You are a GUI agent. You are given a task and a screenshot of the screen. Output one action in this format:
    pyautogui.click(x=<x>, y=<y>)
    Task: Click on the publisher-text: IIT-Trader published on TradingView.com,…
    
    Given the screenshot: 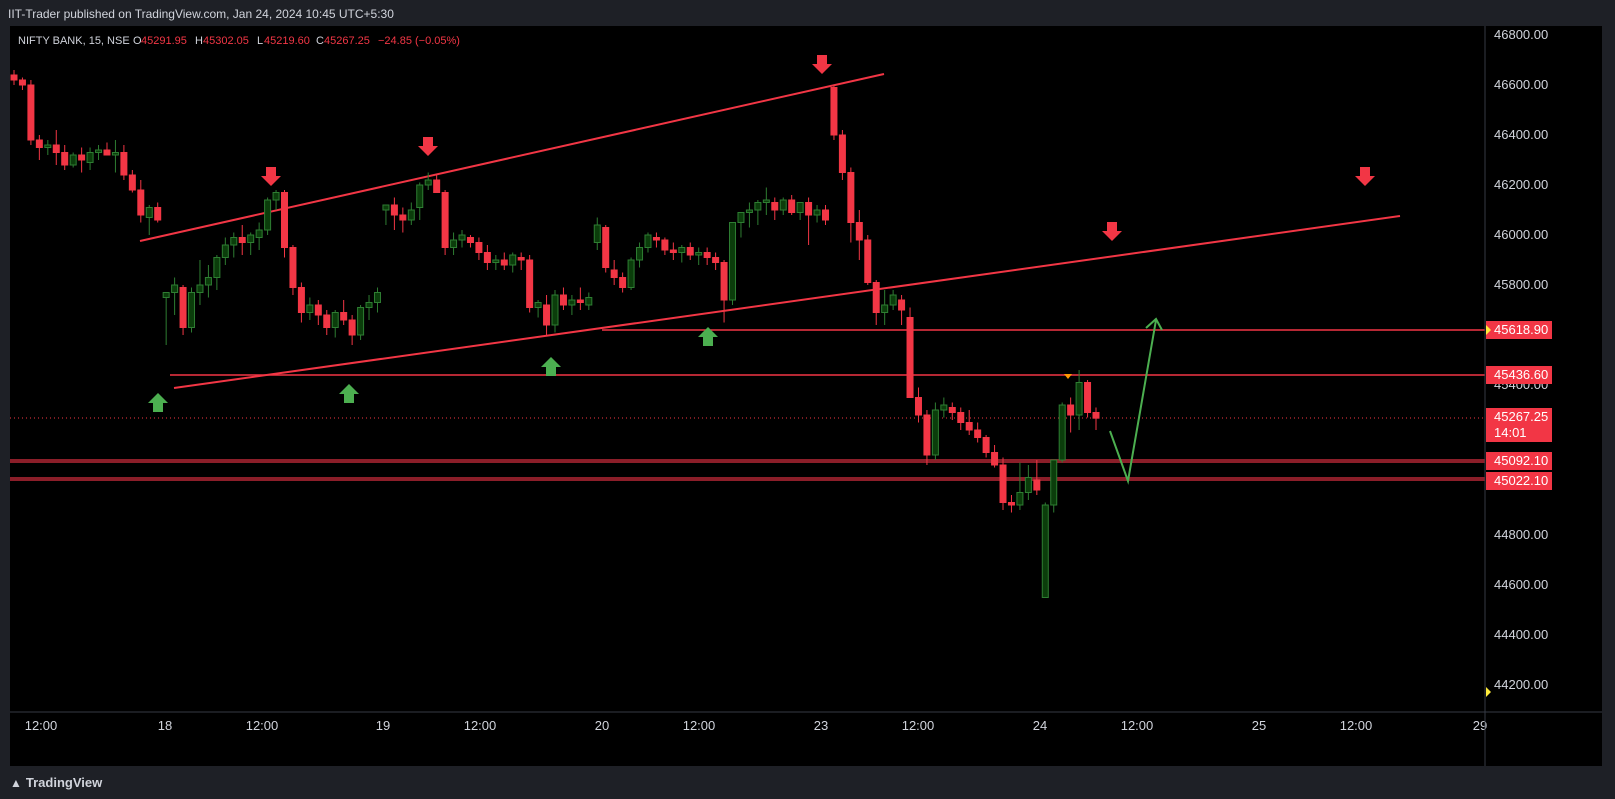 What is the action you would take?
    pyautogui.click(x=201, y=14)
    